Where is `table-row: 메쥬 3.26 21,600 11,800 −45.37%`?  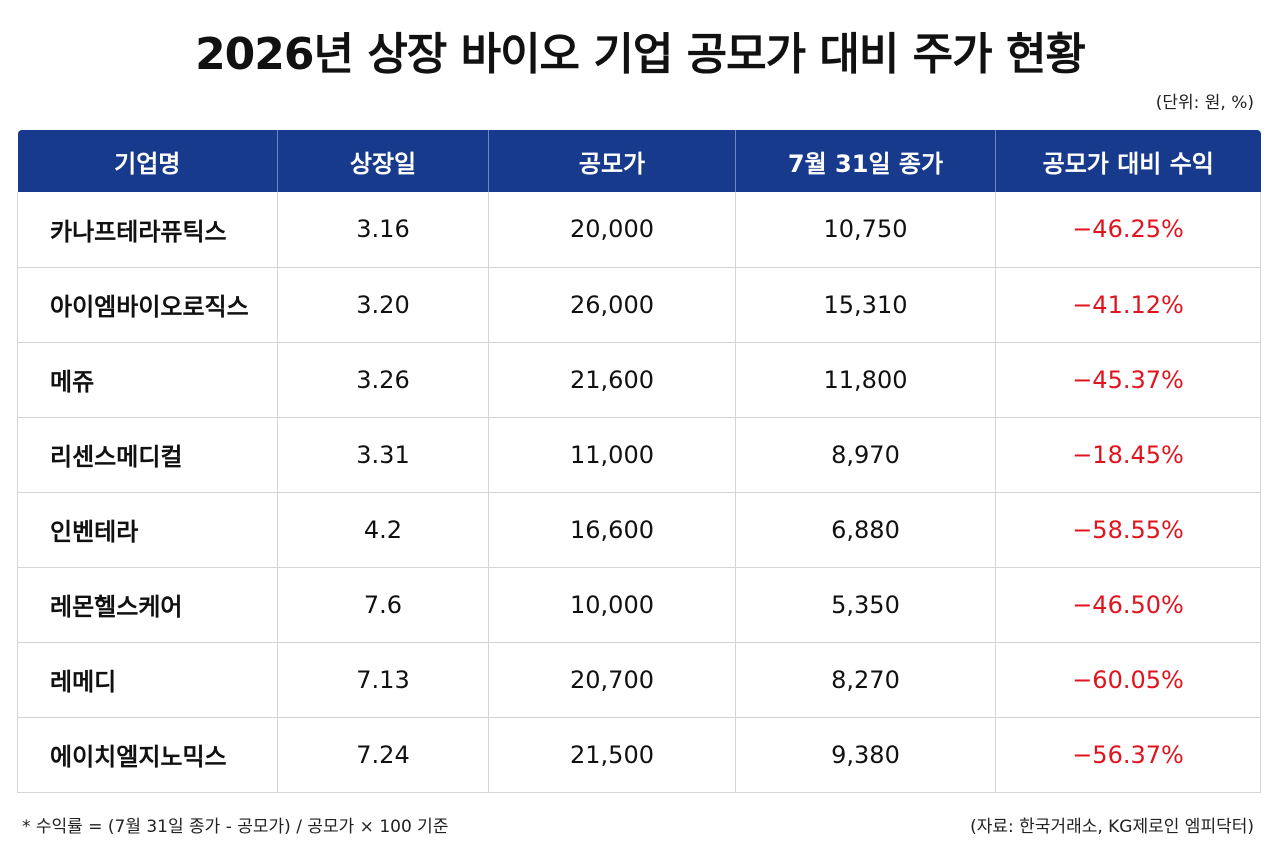 table-row: 메쥬 3.26 21,600 11,800 −45.37% is located at coordinates (639, 380).